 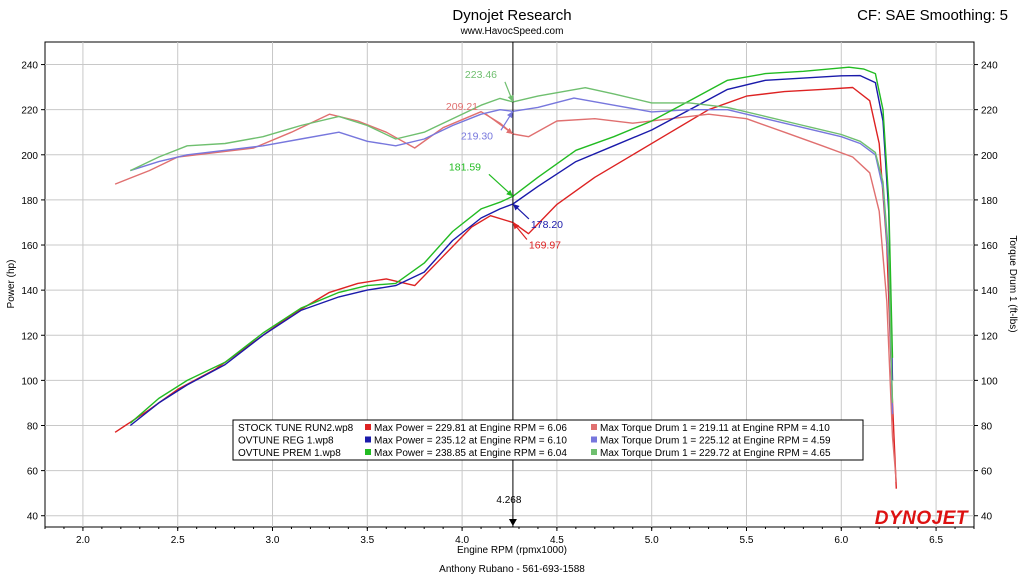 What do you see at coordinates (29, 201) in the screenshot?
I see `y-left-tick-label: 180` at bounding box center [29, 201].